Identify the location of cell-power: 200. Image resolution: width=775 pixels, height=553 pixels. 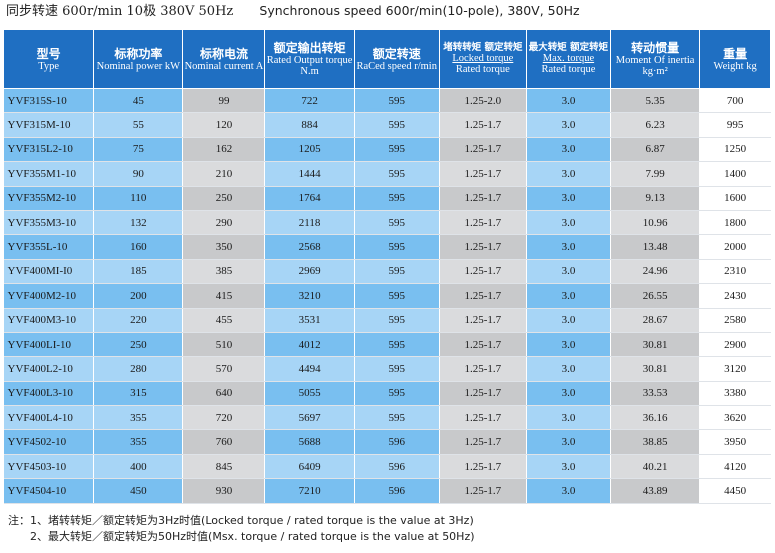
(138, 296).